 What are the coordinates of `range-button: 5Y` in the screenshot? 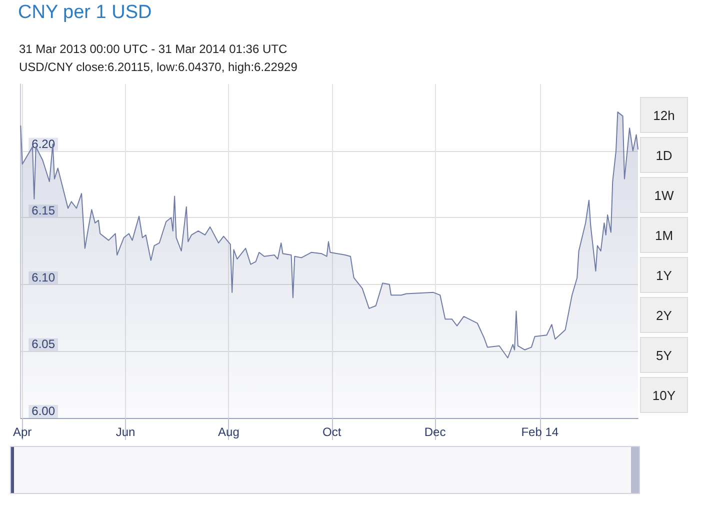 It's located at (664, 355).